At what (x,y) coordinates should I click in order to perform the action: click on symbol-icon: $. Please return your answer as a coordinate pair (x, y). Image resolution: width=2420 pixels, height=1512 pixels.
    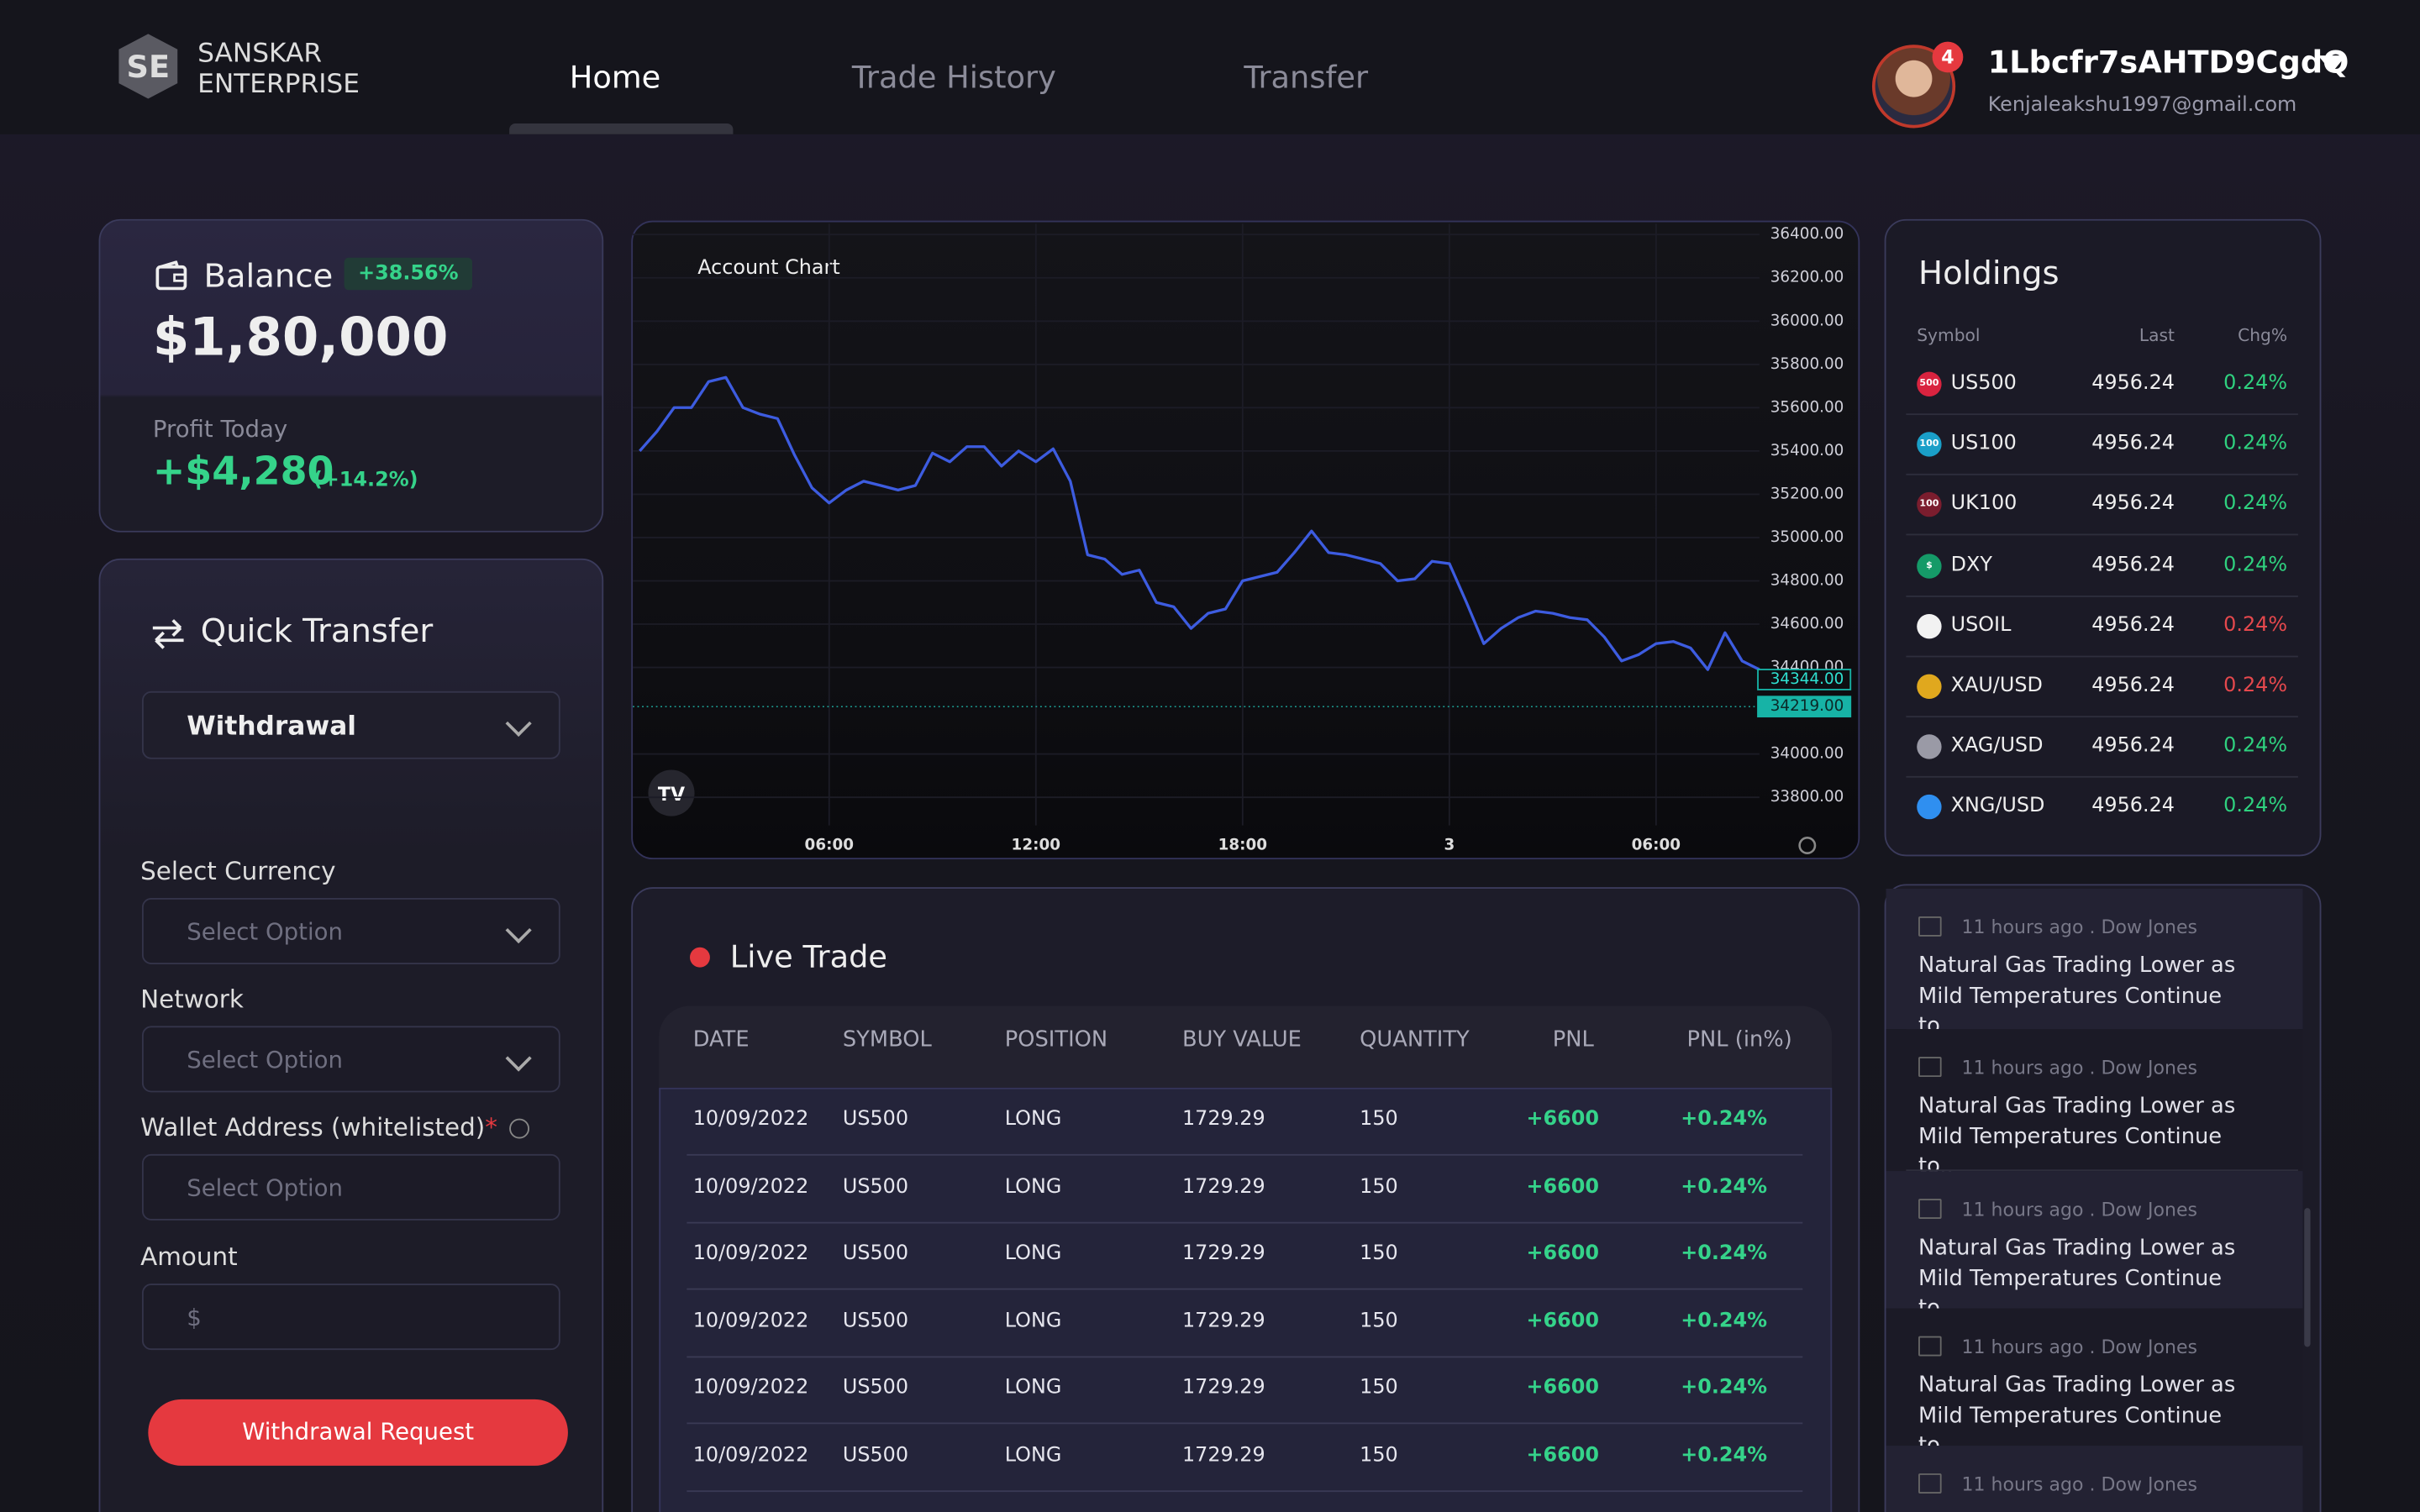
    Looking at the image, I should click on (1929, 566).